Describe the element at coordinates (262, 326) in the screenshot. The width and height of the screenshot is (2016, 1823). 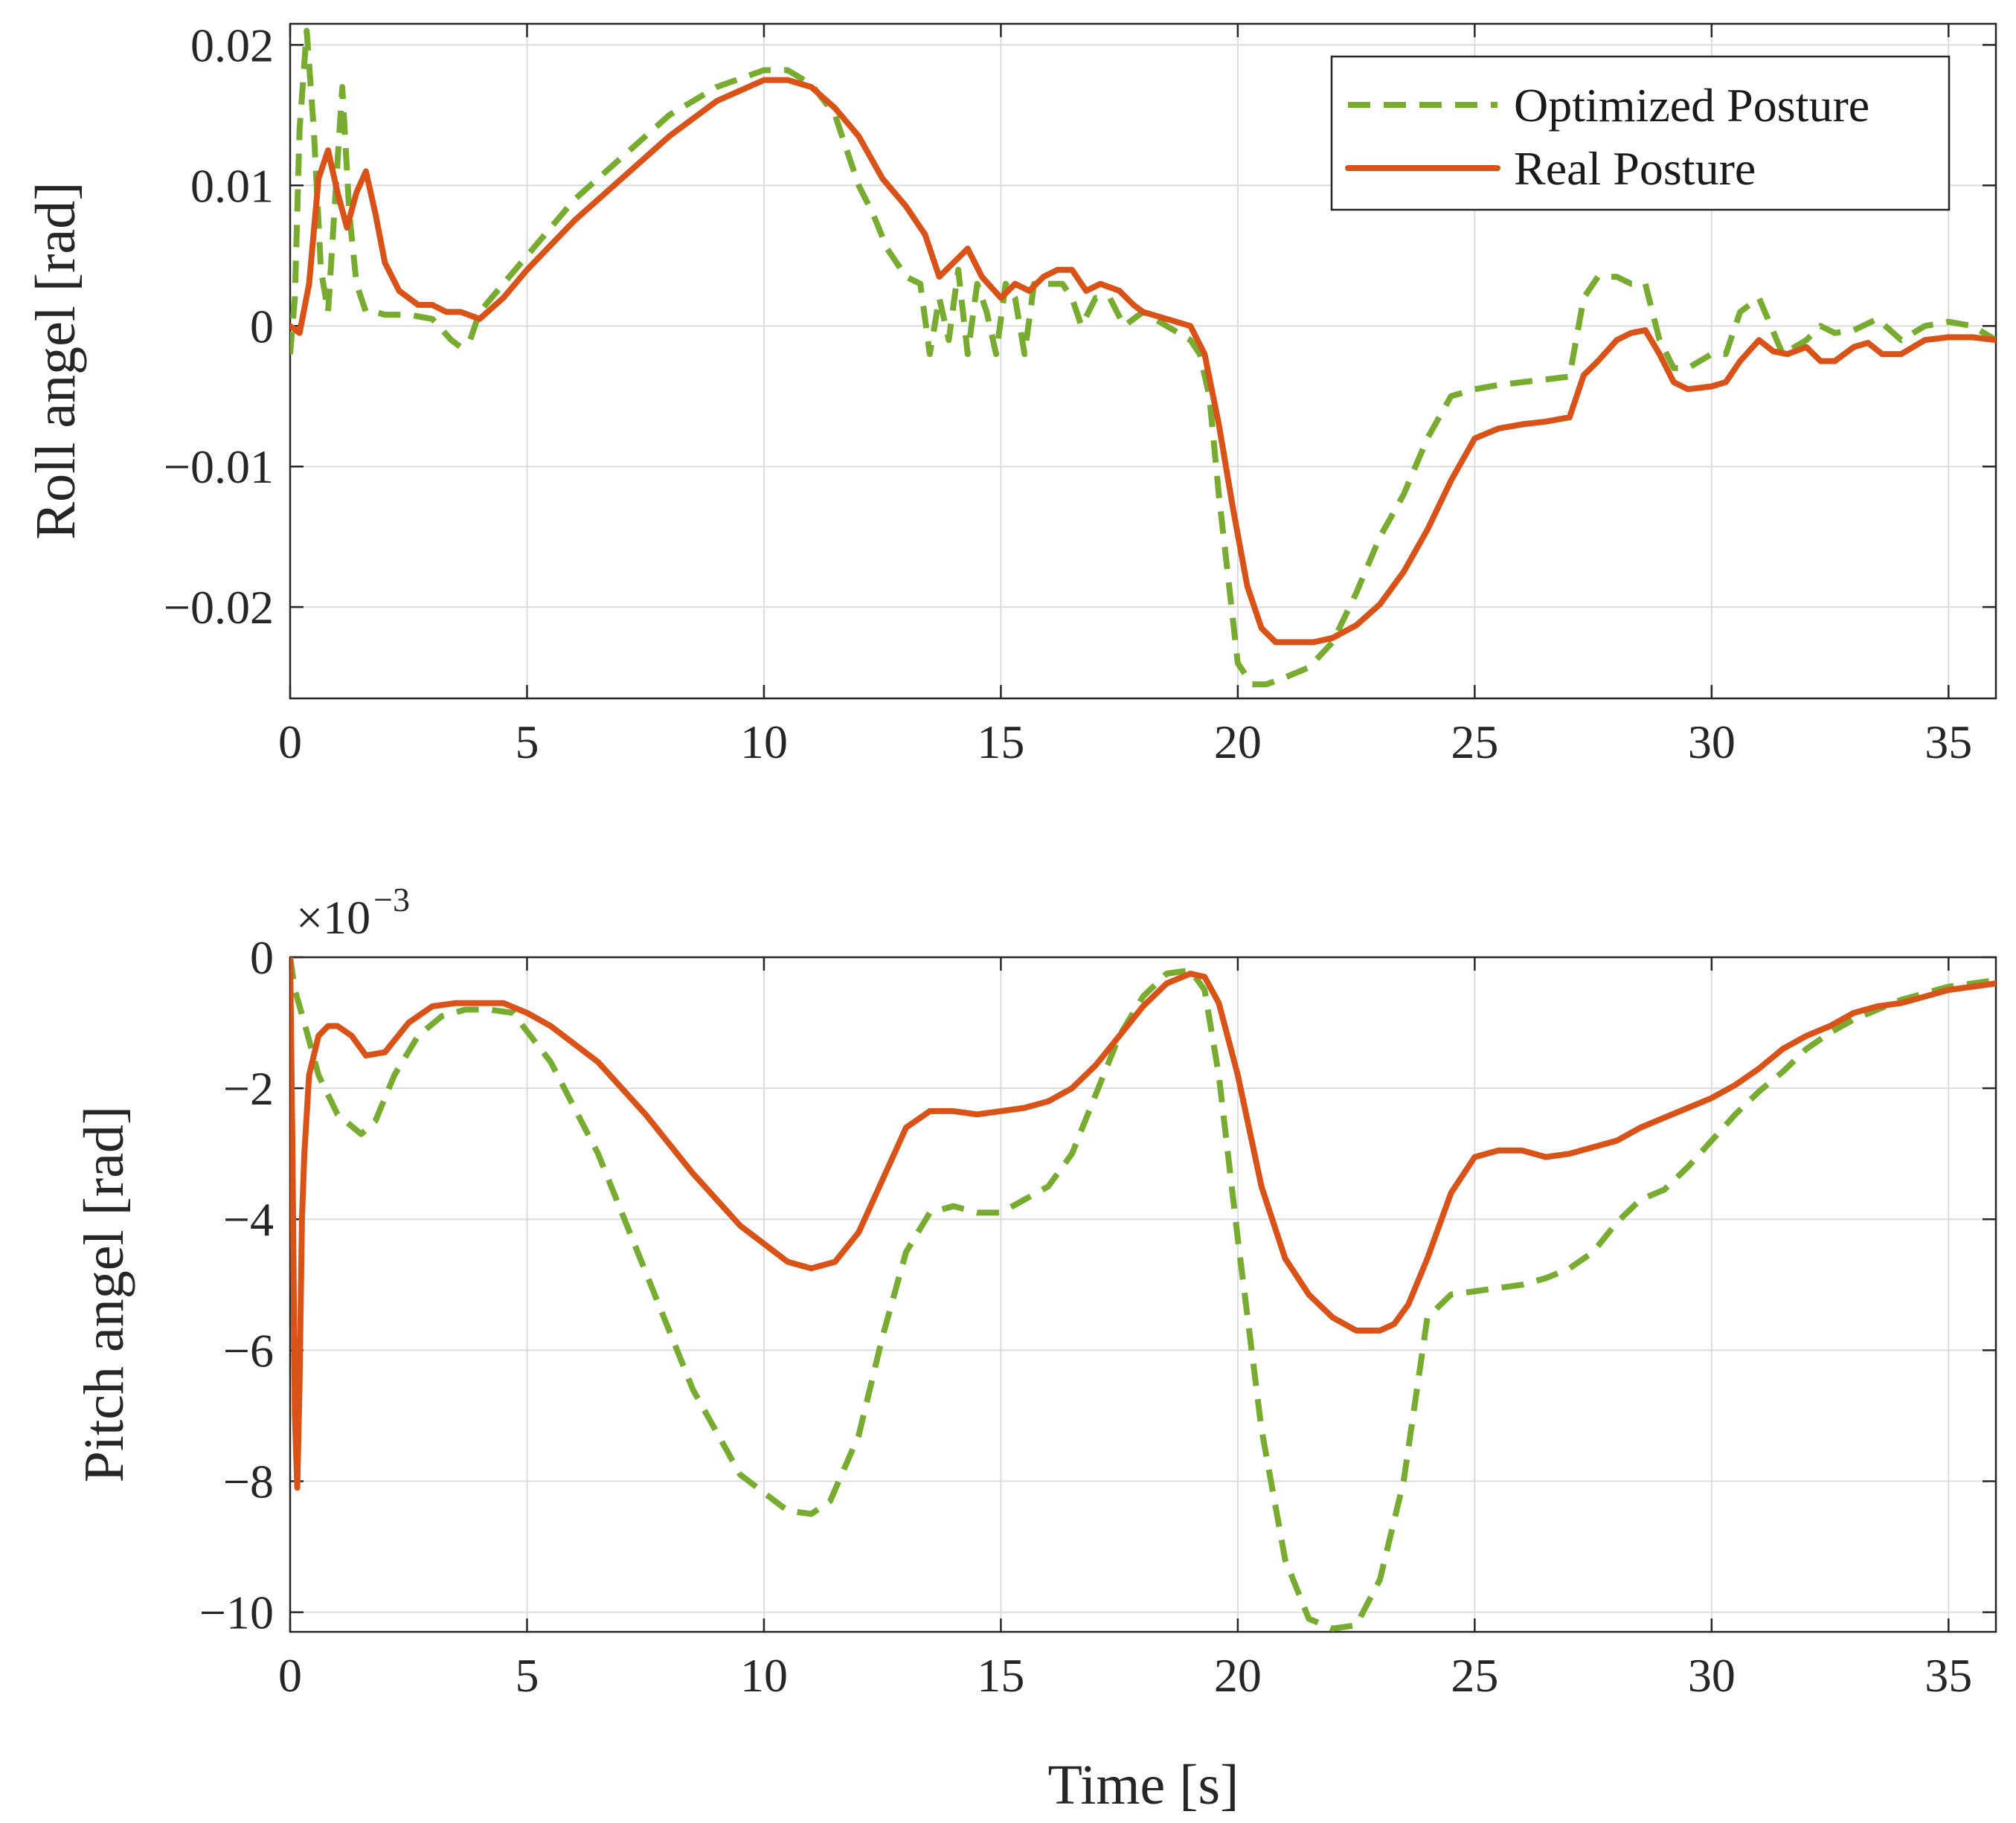
I see `roll-ytick-label: 0` at that location.